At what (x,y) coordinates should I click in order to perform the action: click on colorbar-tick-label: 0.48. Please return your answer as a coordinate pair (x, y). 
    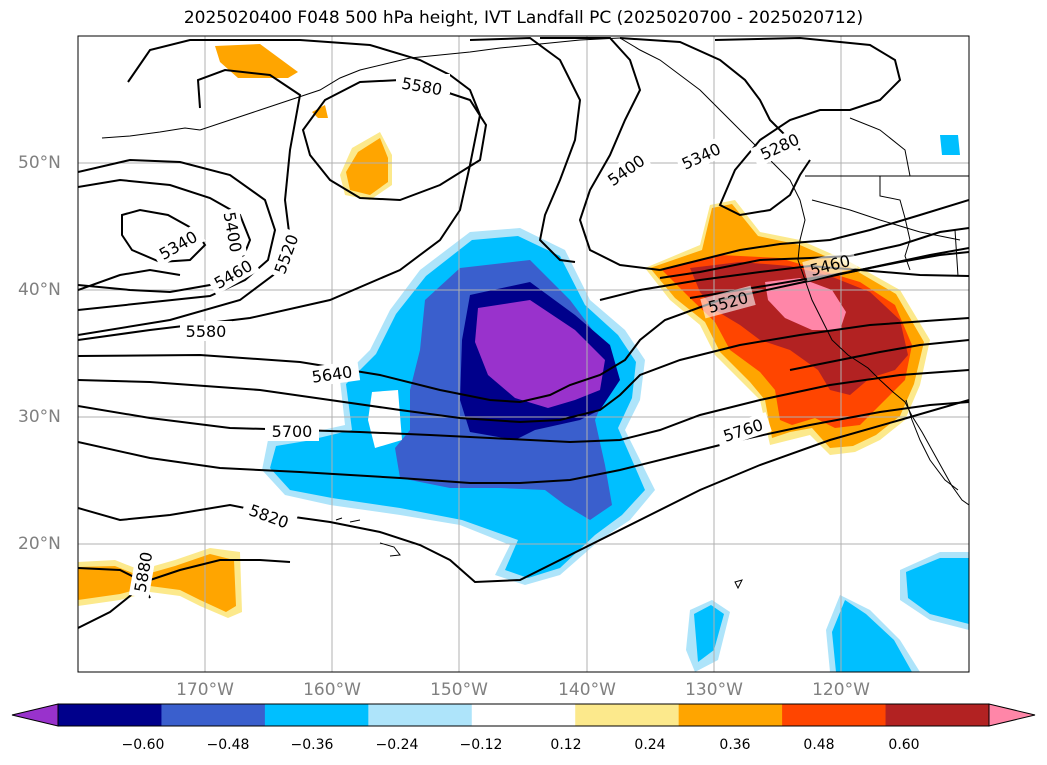
    Looking at the image, I should click on (819, 745).